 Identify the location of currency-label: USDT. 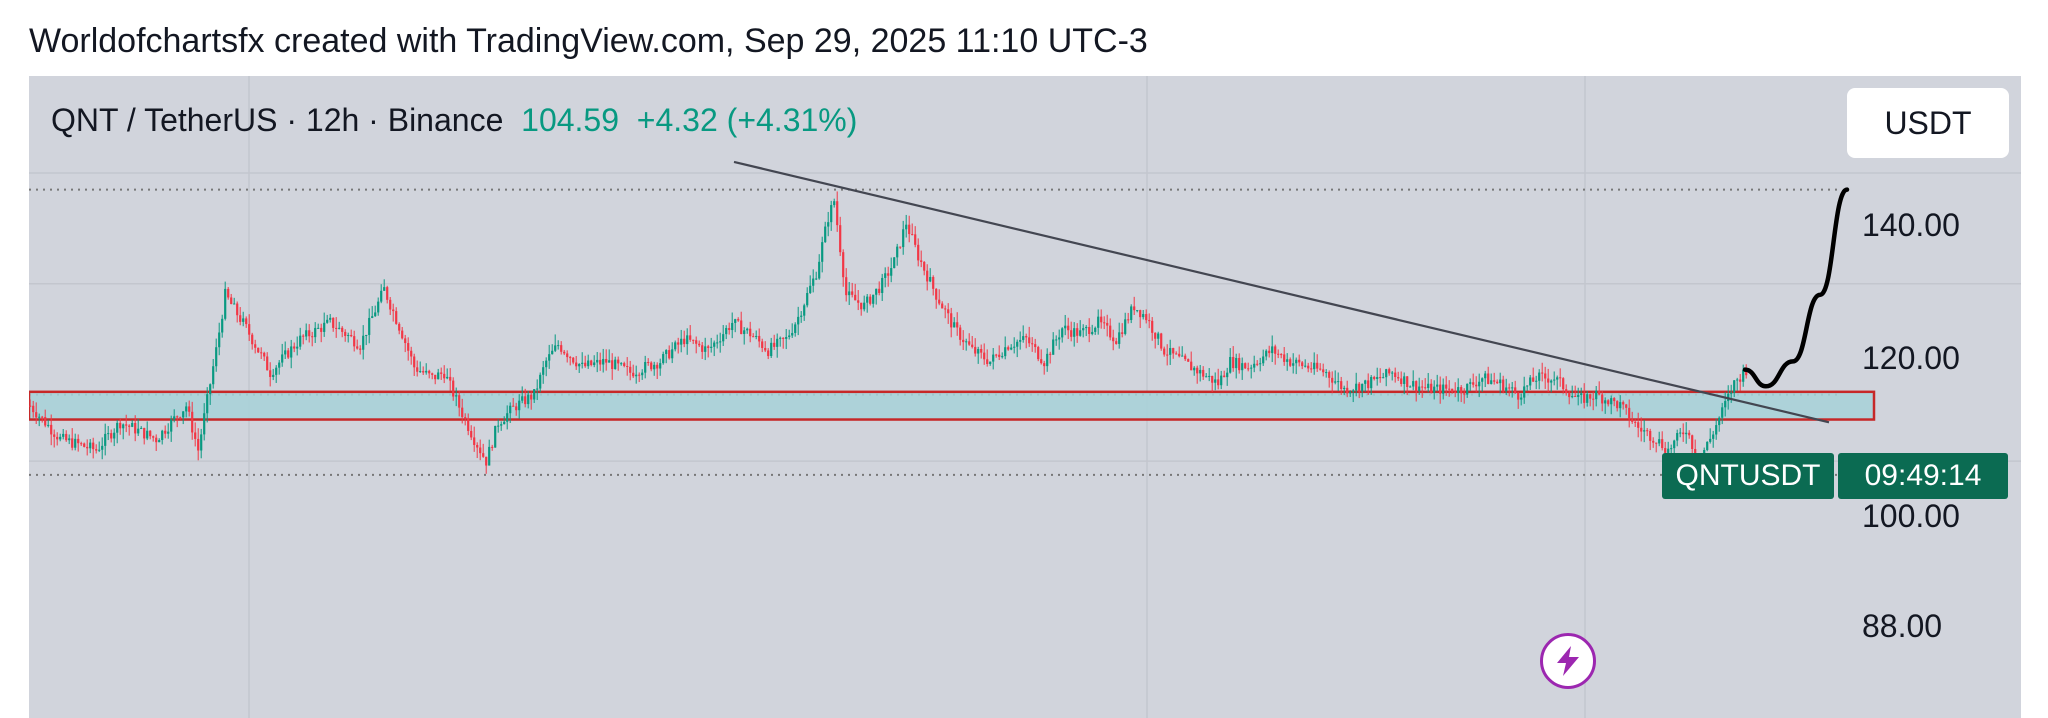
(1928, 122).